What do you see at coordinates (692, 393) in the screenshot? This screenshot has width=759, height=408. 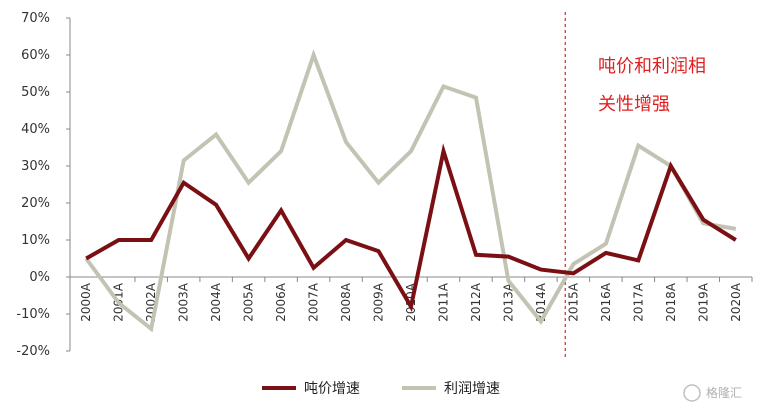 I see `watermark-logo-icon` at bounding box center [692, 393].